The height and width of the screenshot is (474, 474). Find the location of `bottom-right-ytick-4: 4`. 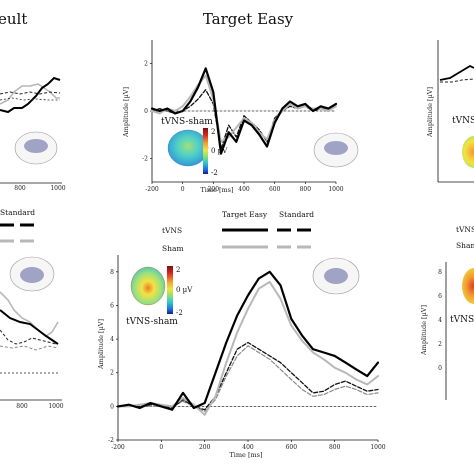

bottom-right-ytick-4: 4 is located at coordinates (440, 320).